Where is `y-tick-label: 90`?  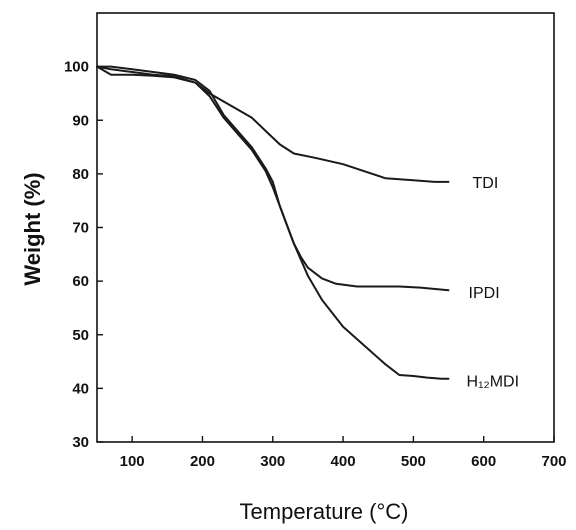 y-tick-label: 90 is located at coordinates (80, 120).